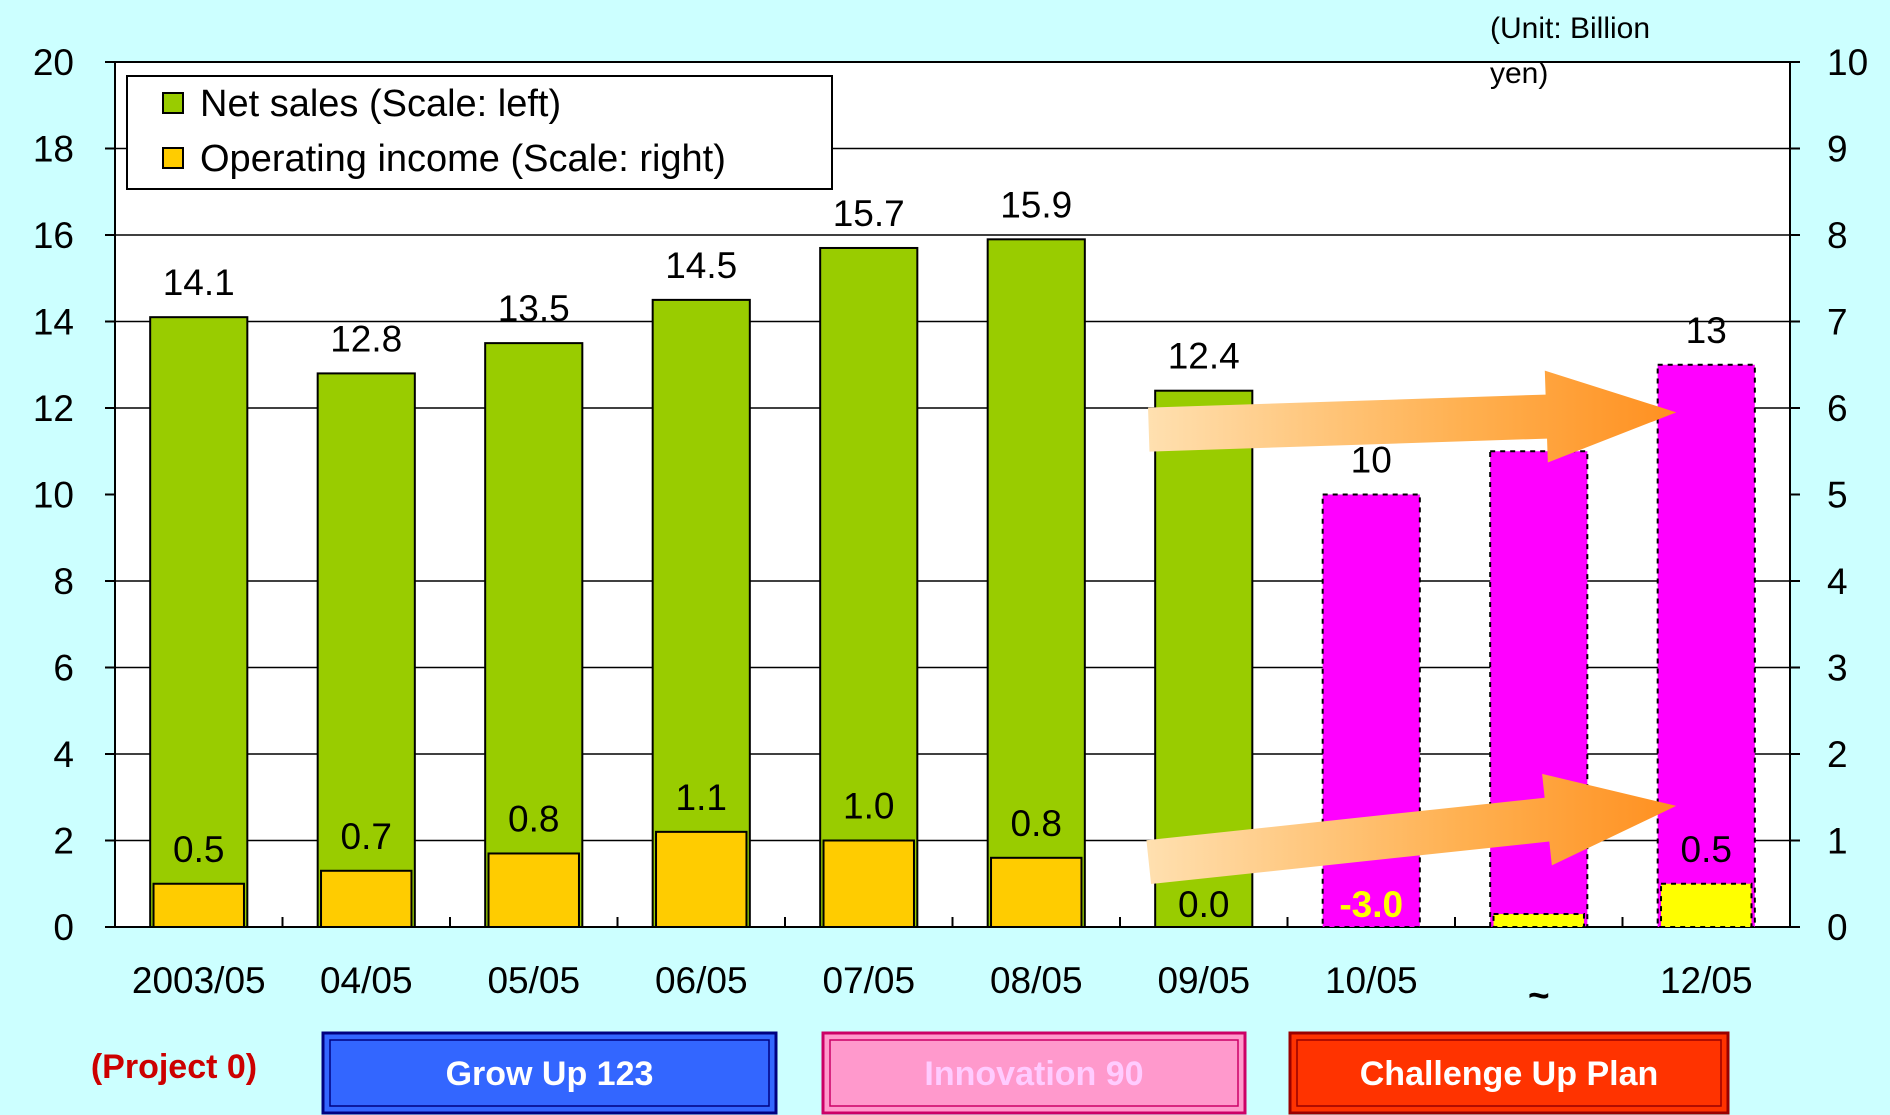 This screenshot has width=1890, height=1115. Describe the element at coordinates (1570, 28) in the screenshot. I see `unit-note-line-1: (Unit: Billion` at that location.